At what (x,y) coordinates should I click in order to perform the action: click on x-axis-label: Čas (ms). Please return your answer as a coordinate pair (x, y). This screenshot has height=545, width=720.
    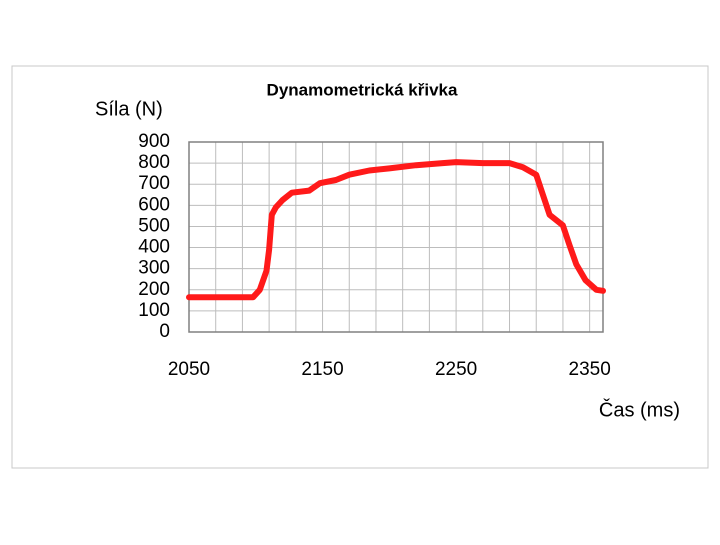
    Looking at the image, I should click on (639, 409).